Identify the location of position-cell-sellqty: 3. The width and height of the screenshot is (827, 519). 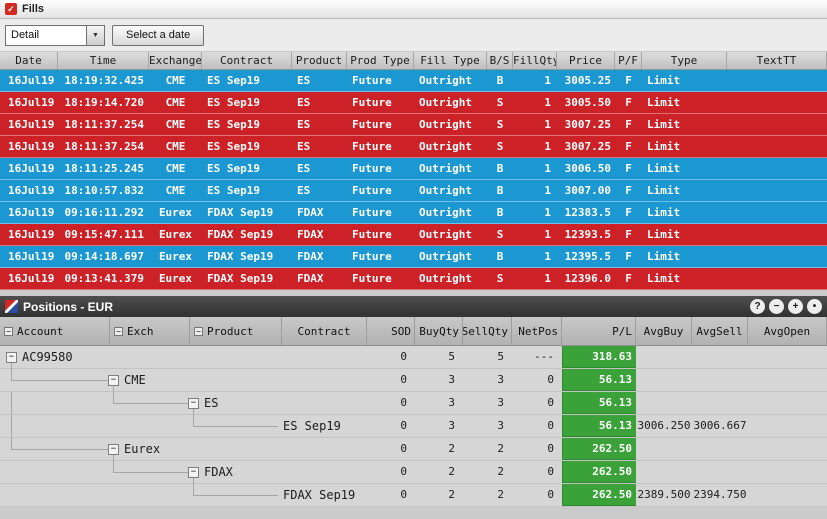
(500, 379).